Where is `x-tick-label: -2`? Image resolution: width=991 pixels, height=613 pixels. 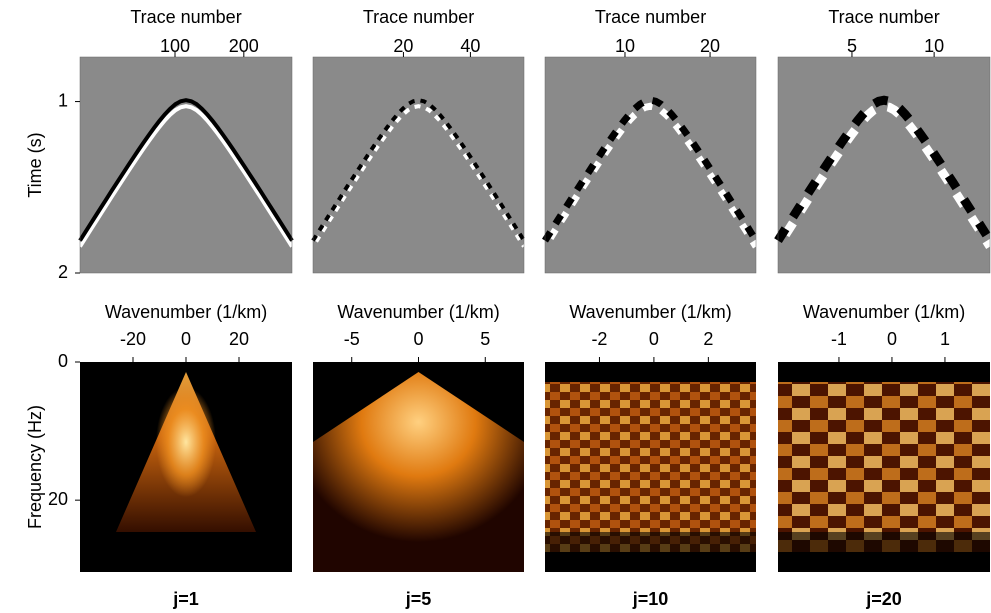 x-tick-label: -2 is located at coordinates (599, 339).